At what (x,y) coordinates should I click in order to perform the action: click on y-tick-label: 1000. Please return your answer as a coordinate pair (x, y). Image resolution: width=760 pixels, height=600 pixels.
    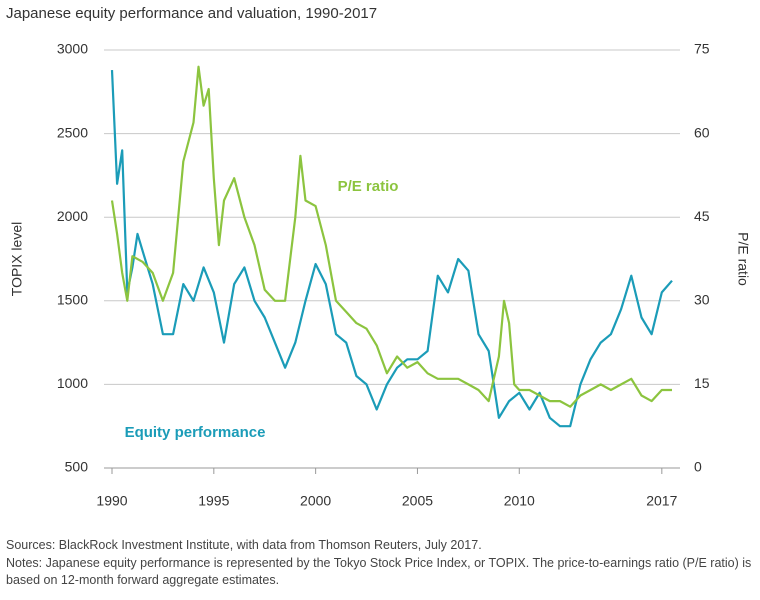
    Looking at the image, I should click on (72, 383).